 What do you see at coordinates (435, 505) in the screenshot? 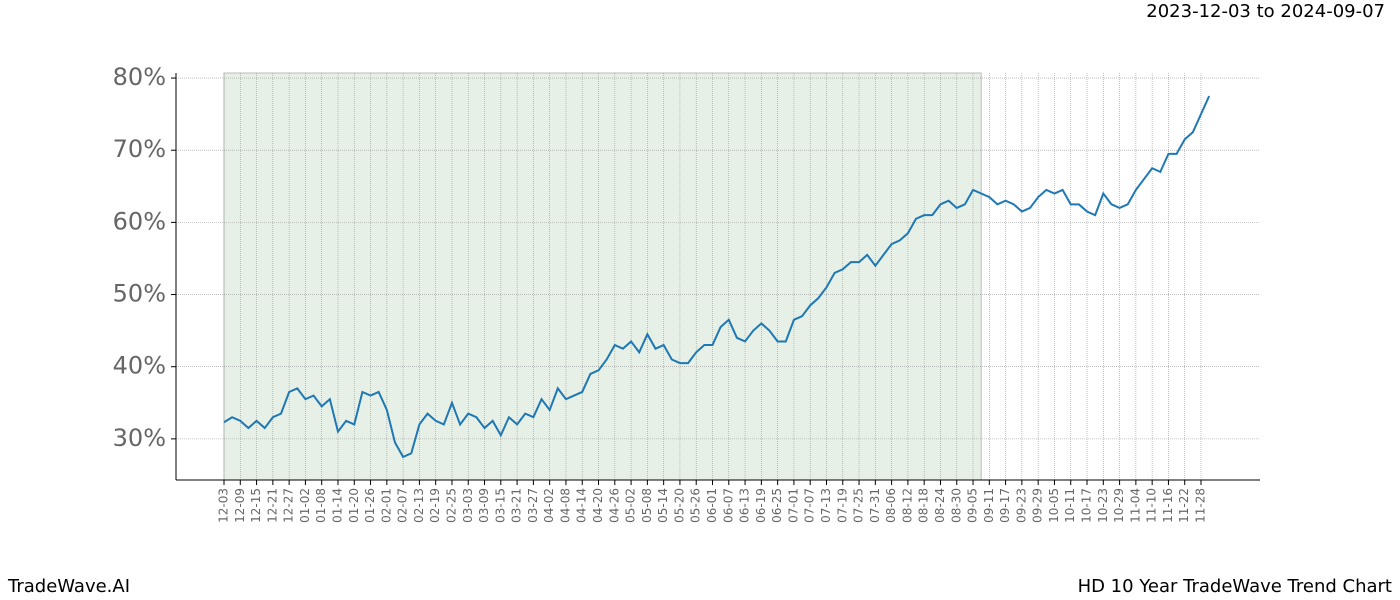
I see `x-tick-label: 02-19` at bounding box center [435, 505].